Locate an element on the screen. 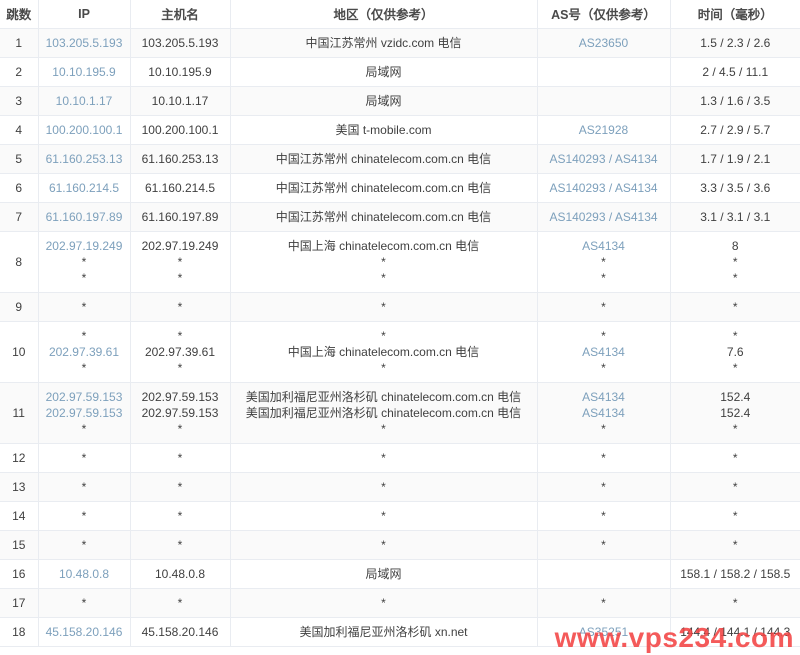 This screenshot has height=655, width=800. hop-number: 12 is located at coordinates (19, 457).